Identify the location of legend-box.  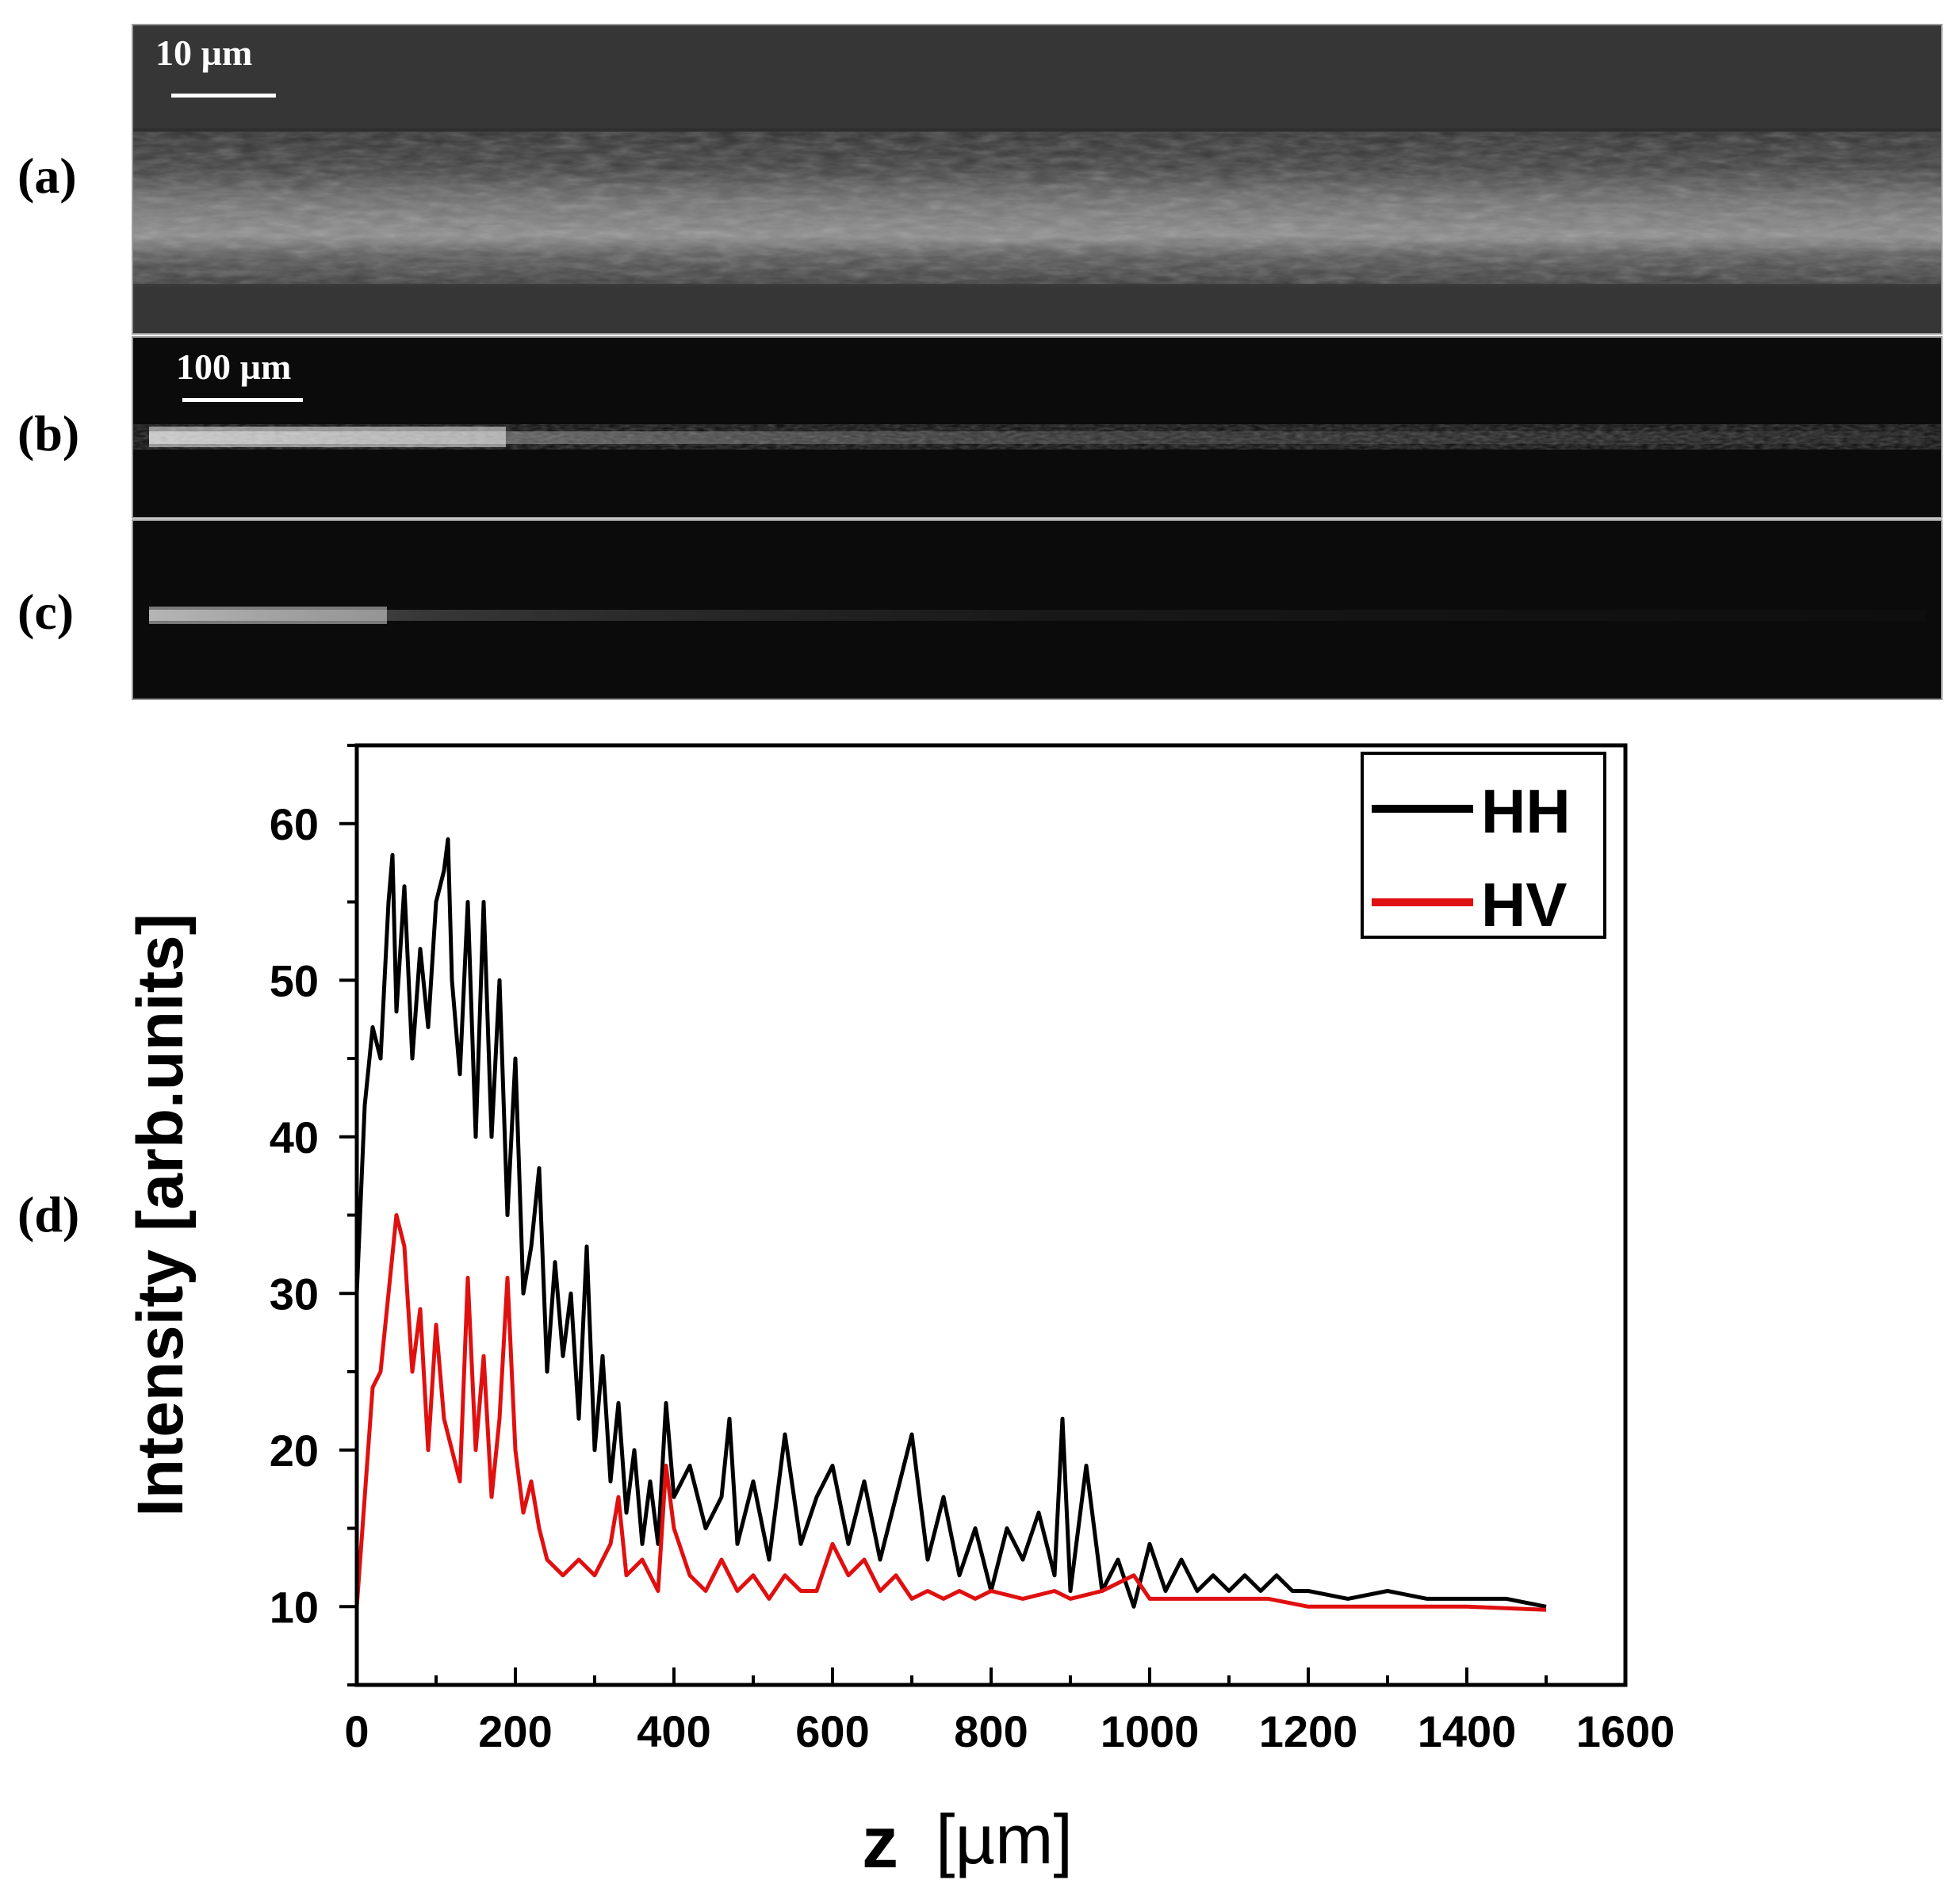
(1483, 845).